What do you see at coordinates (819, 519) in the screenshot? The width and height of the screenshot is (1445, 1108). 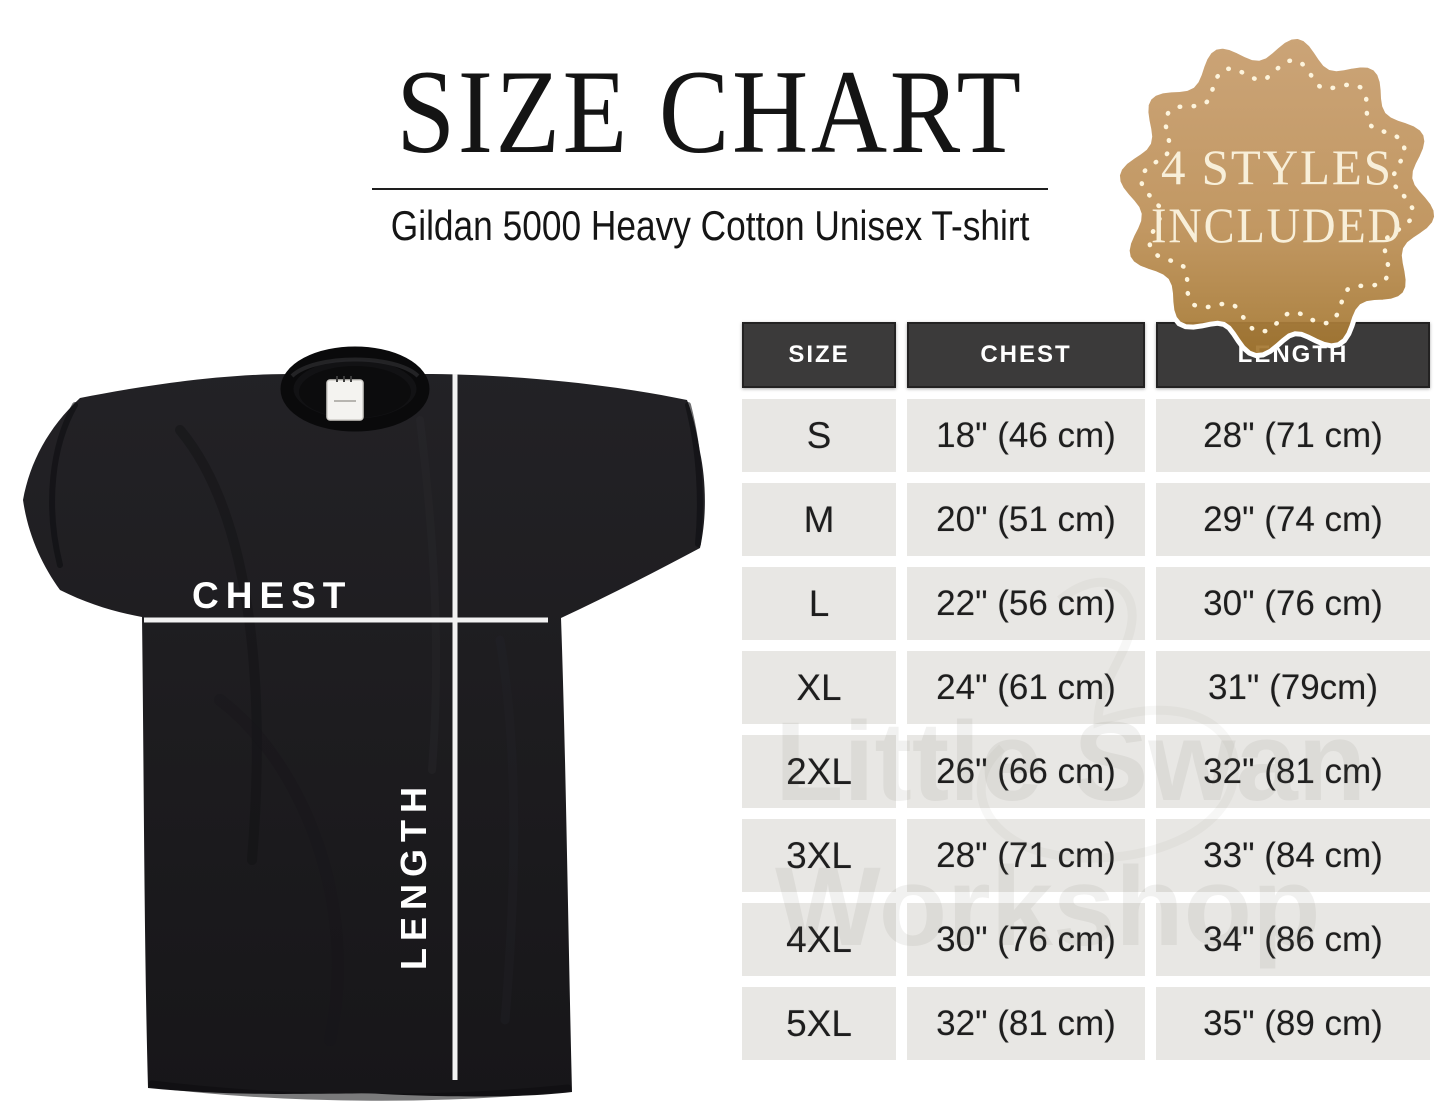 I see `size-cell: M` at bounding box center [819, 519].